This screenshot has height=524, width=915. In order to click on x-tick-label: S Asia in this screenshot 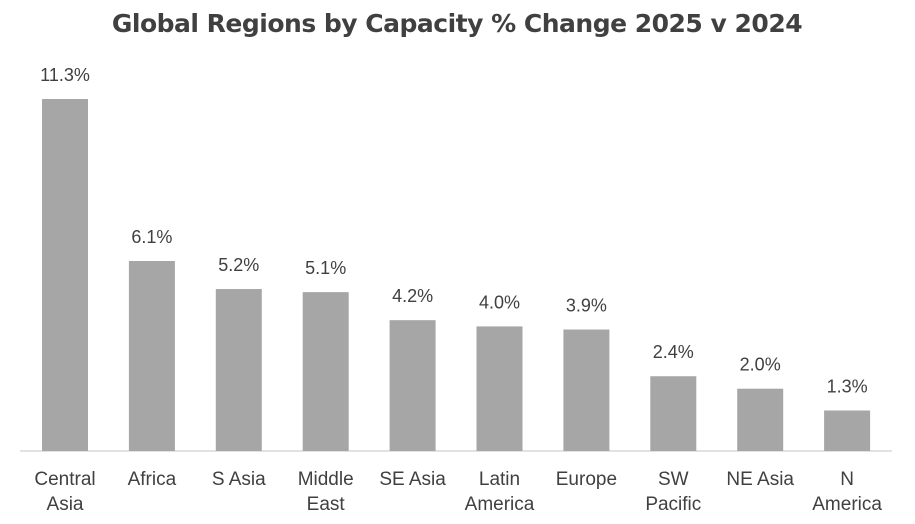, I will do `click(238, 479)`.